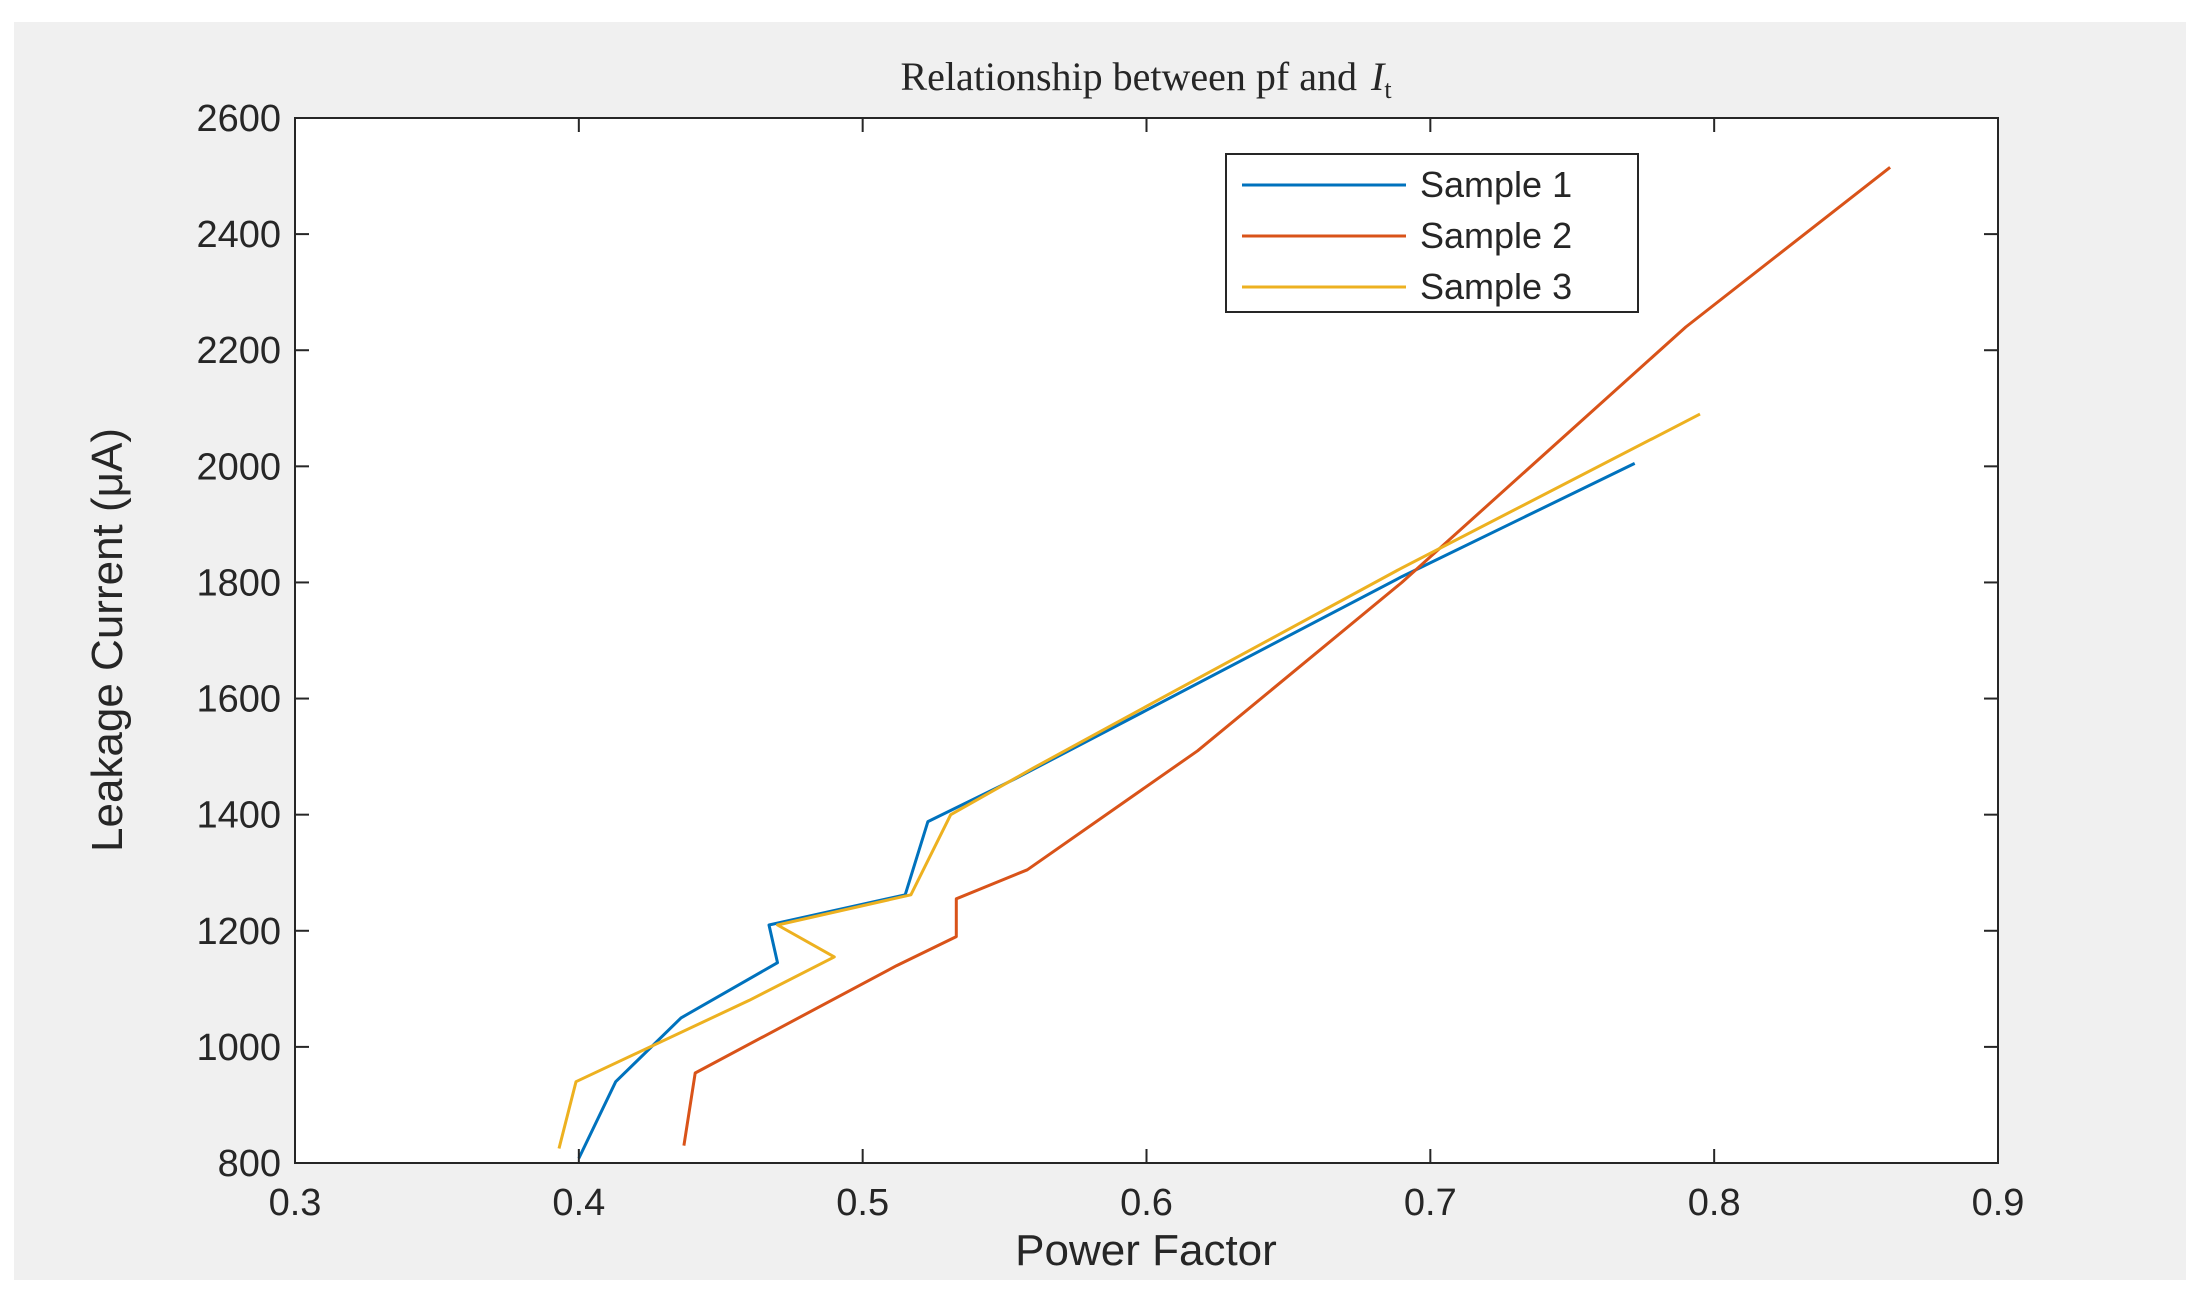 The image size is (2201, 1302). I want to click on x-tick-label: 0.6, so click(1146, 1203).